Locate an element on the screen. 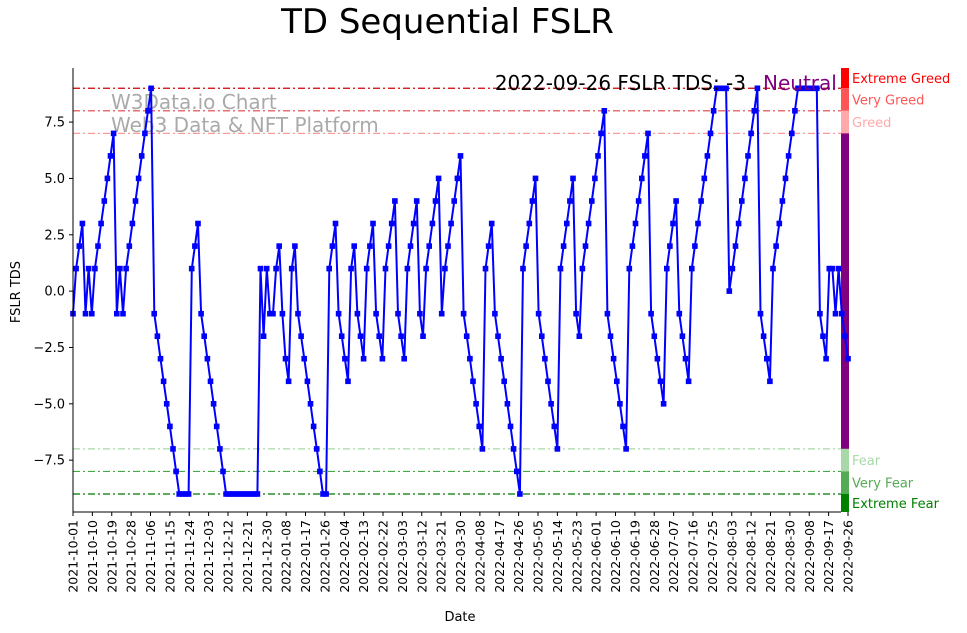 The image size is (967, 633). x-tick-label: 2022-06-10 is located at coordinates (615, 556).